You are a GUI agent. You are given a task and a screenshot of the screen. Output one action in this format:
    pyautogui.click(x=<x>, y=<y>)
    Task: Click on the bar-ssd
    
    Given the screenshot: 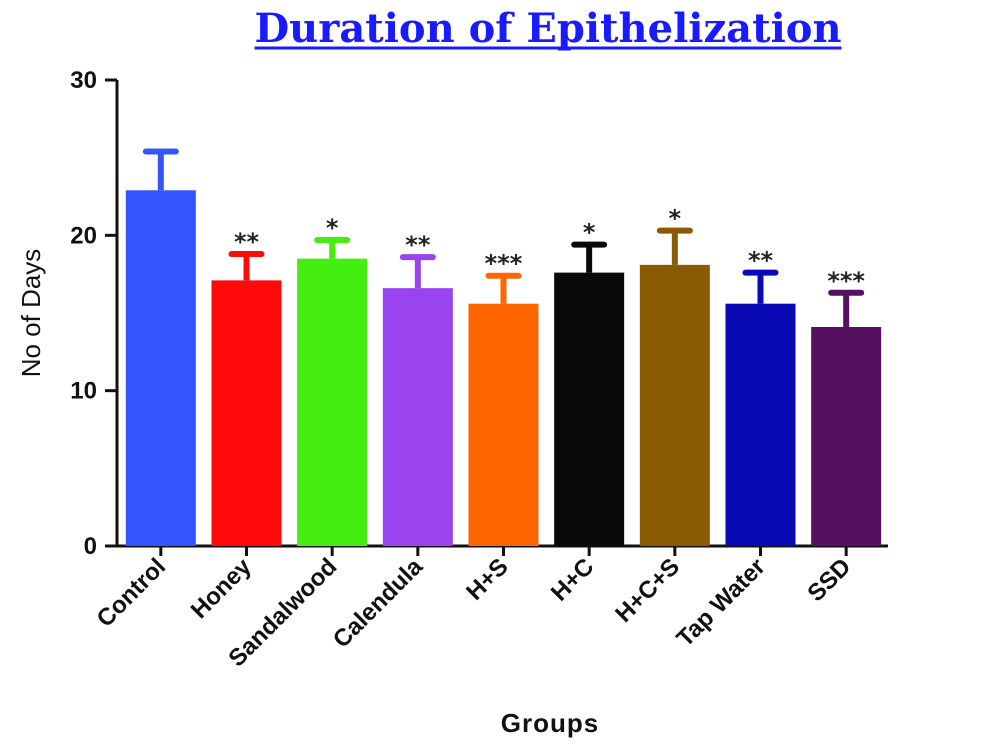 What is the action you would take?
    pyautogui.click(x=846, y=436)
    